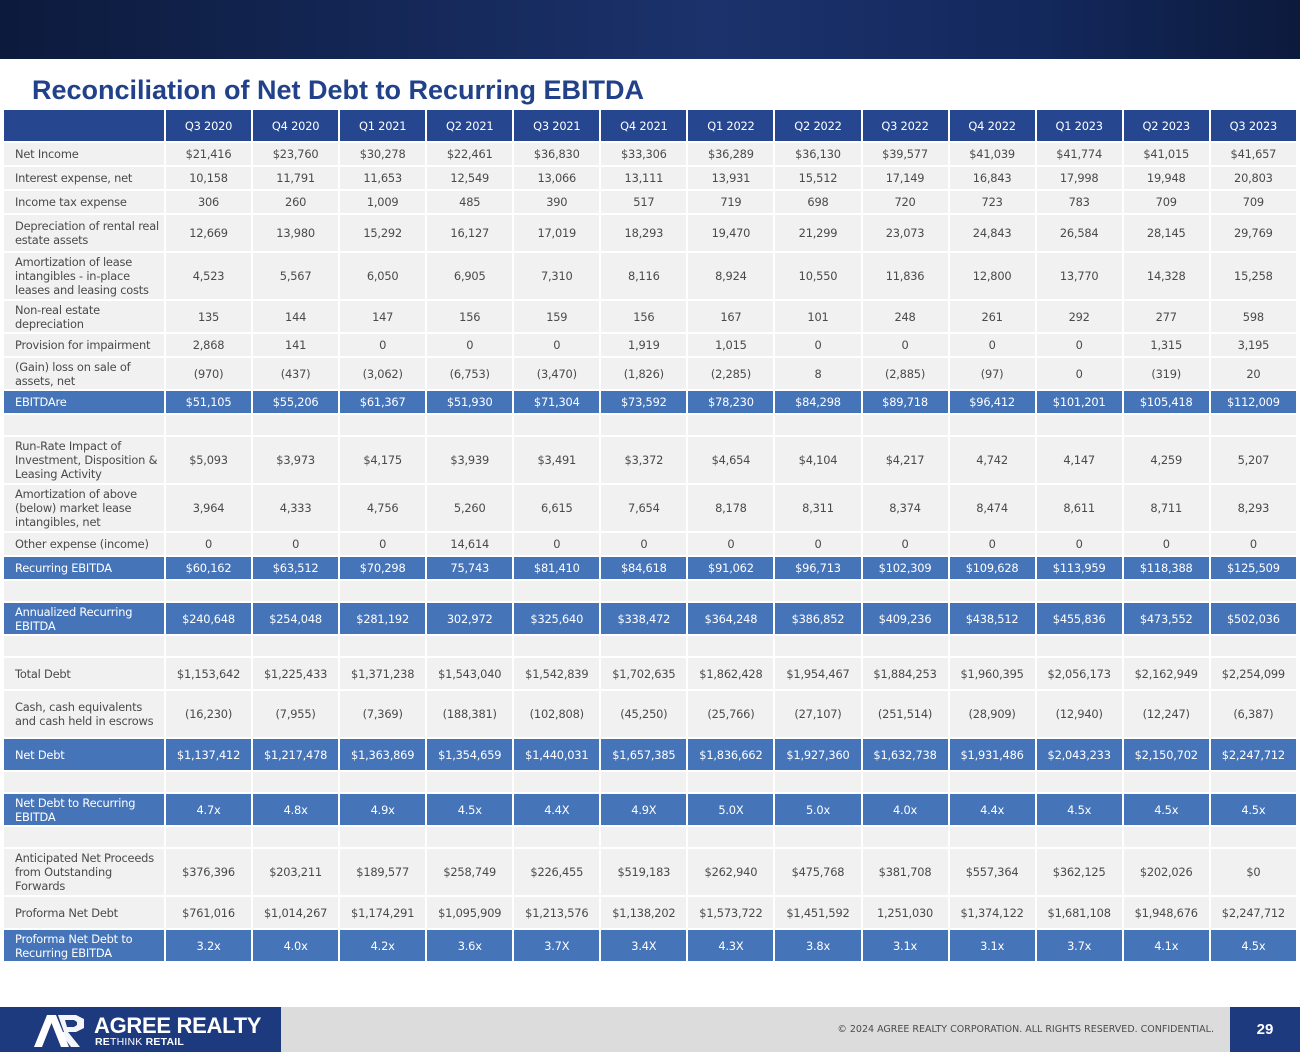  Describe the element at coordinates (296, 233) in the screenshot. I see `table-cell: 13,980` at that location.